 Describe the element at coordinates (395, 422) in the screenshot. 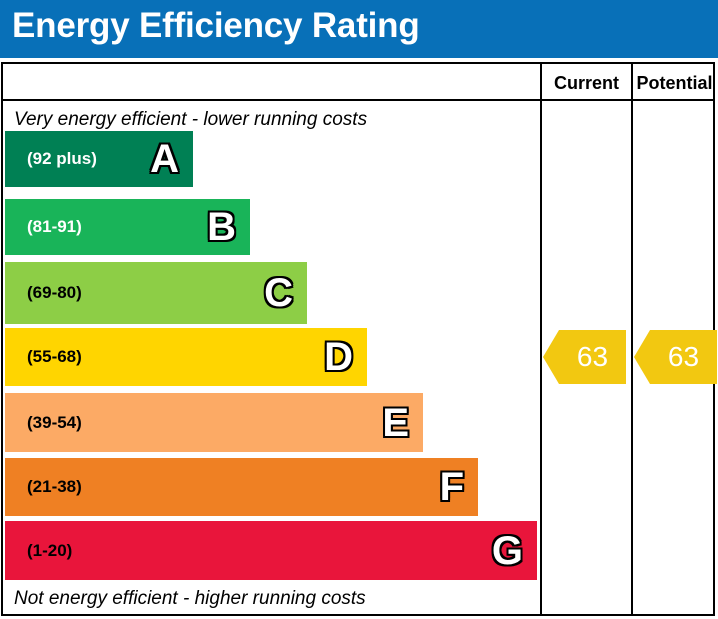

I see `rating-band-letter-e: E` at that location.